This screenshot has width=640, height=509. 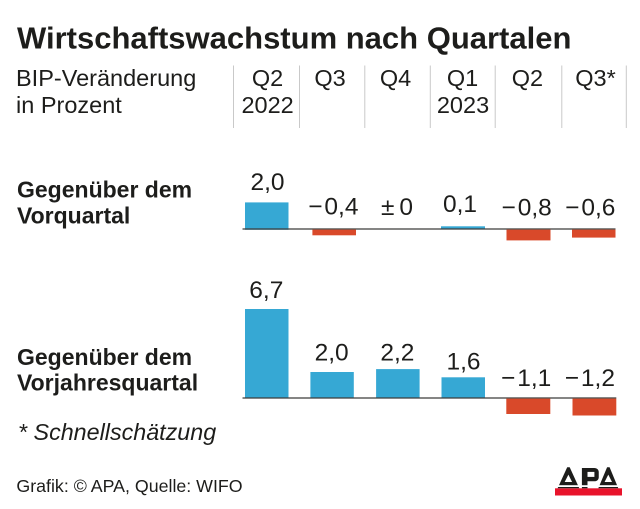 I want to click on svg-text: Q3, so click(x=329, y=78).